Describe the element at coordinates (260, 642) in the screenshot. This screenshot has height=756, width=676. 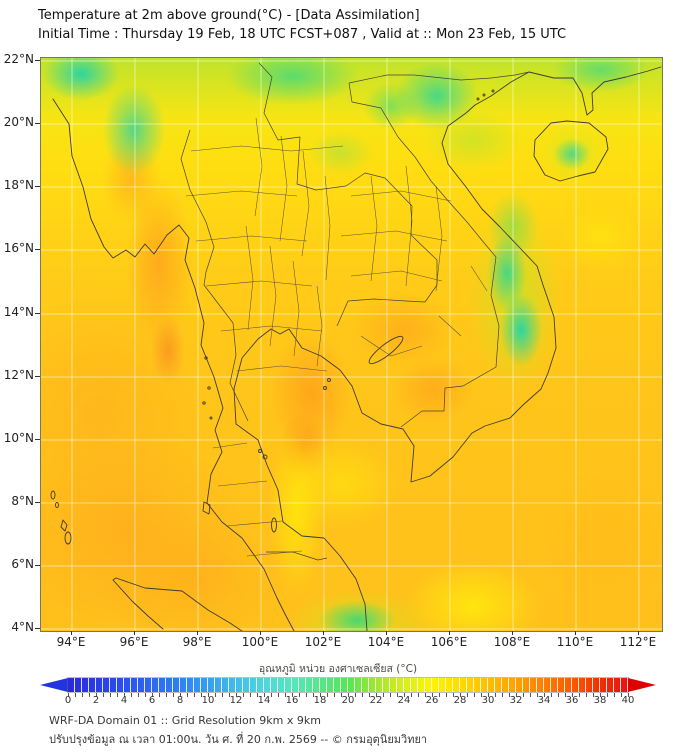
I see `lon-tick-label: 100°E` at that location.